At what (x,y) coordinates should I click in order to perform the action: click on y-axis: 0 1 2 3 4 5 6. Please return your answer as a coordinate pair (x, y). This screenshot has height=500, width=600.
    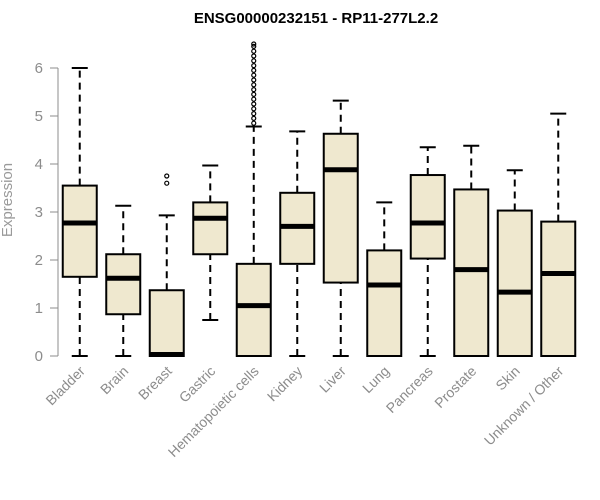
    Looking at the image, I should click on (47, 212).